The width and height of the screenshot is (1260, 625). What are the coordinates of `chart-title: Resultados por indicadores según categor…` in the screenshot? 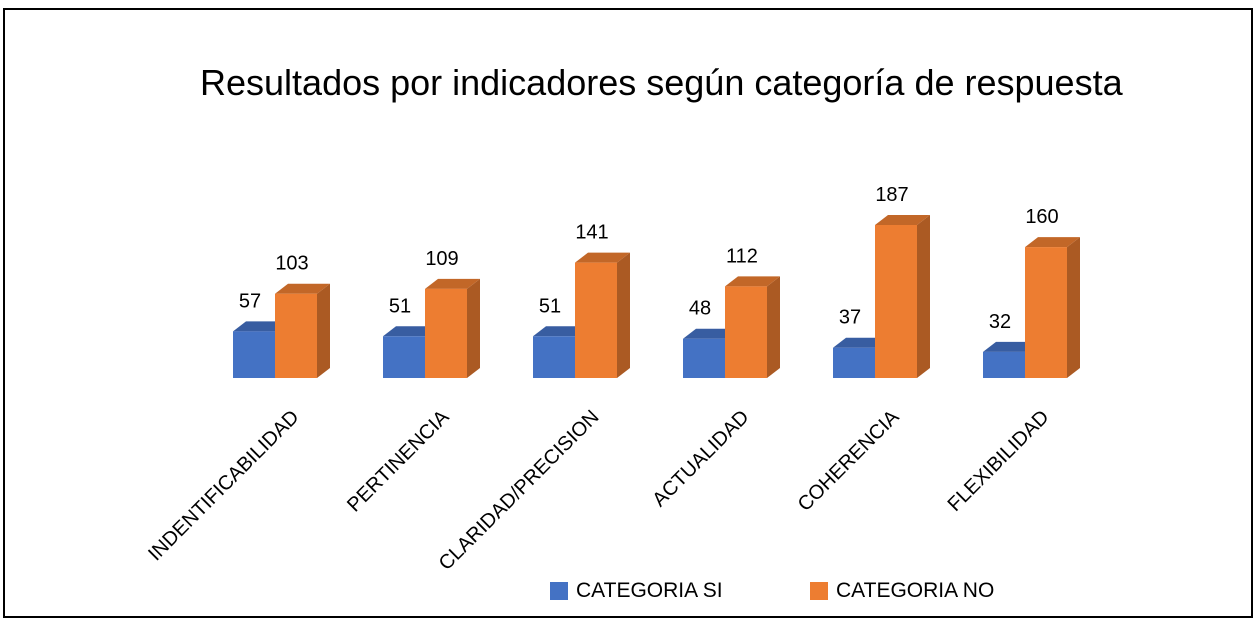 It's located at (661, 82).